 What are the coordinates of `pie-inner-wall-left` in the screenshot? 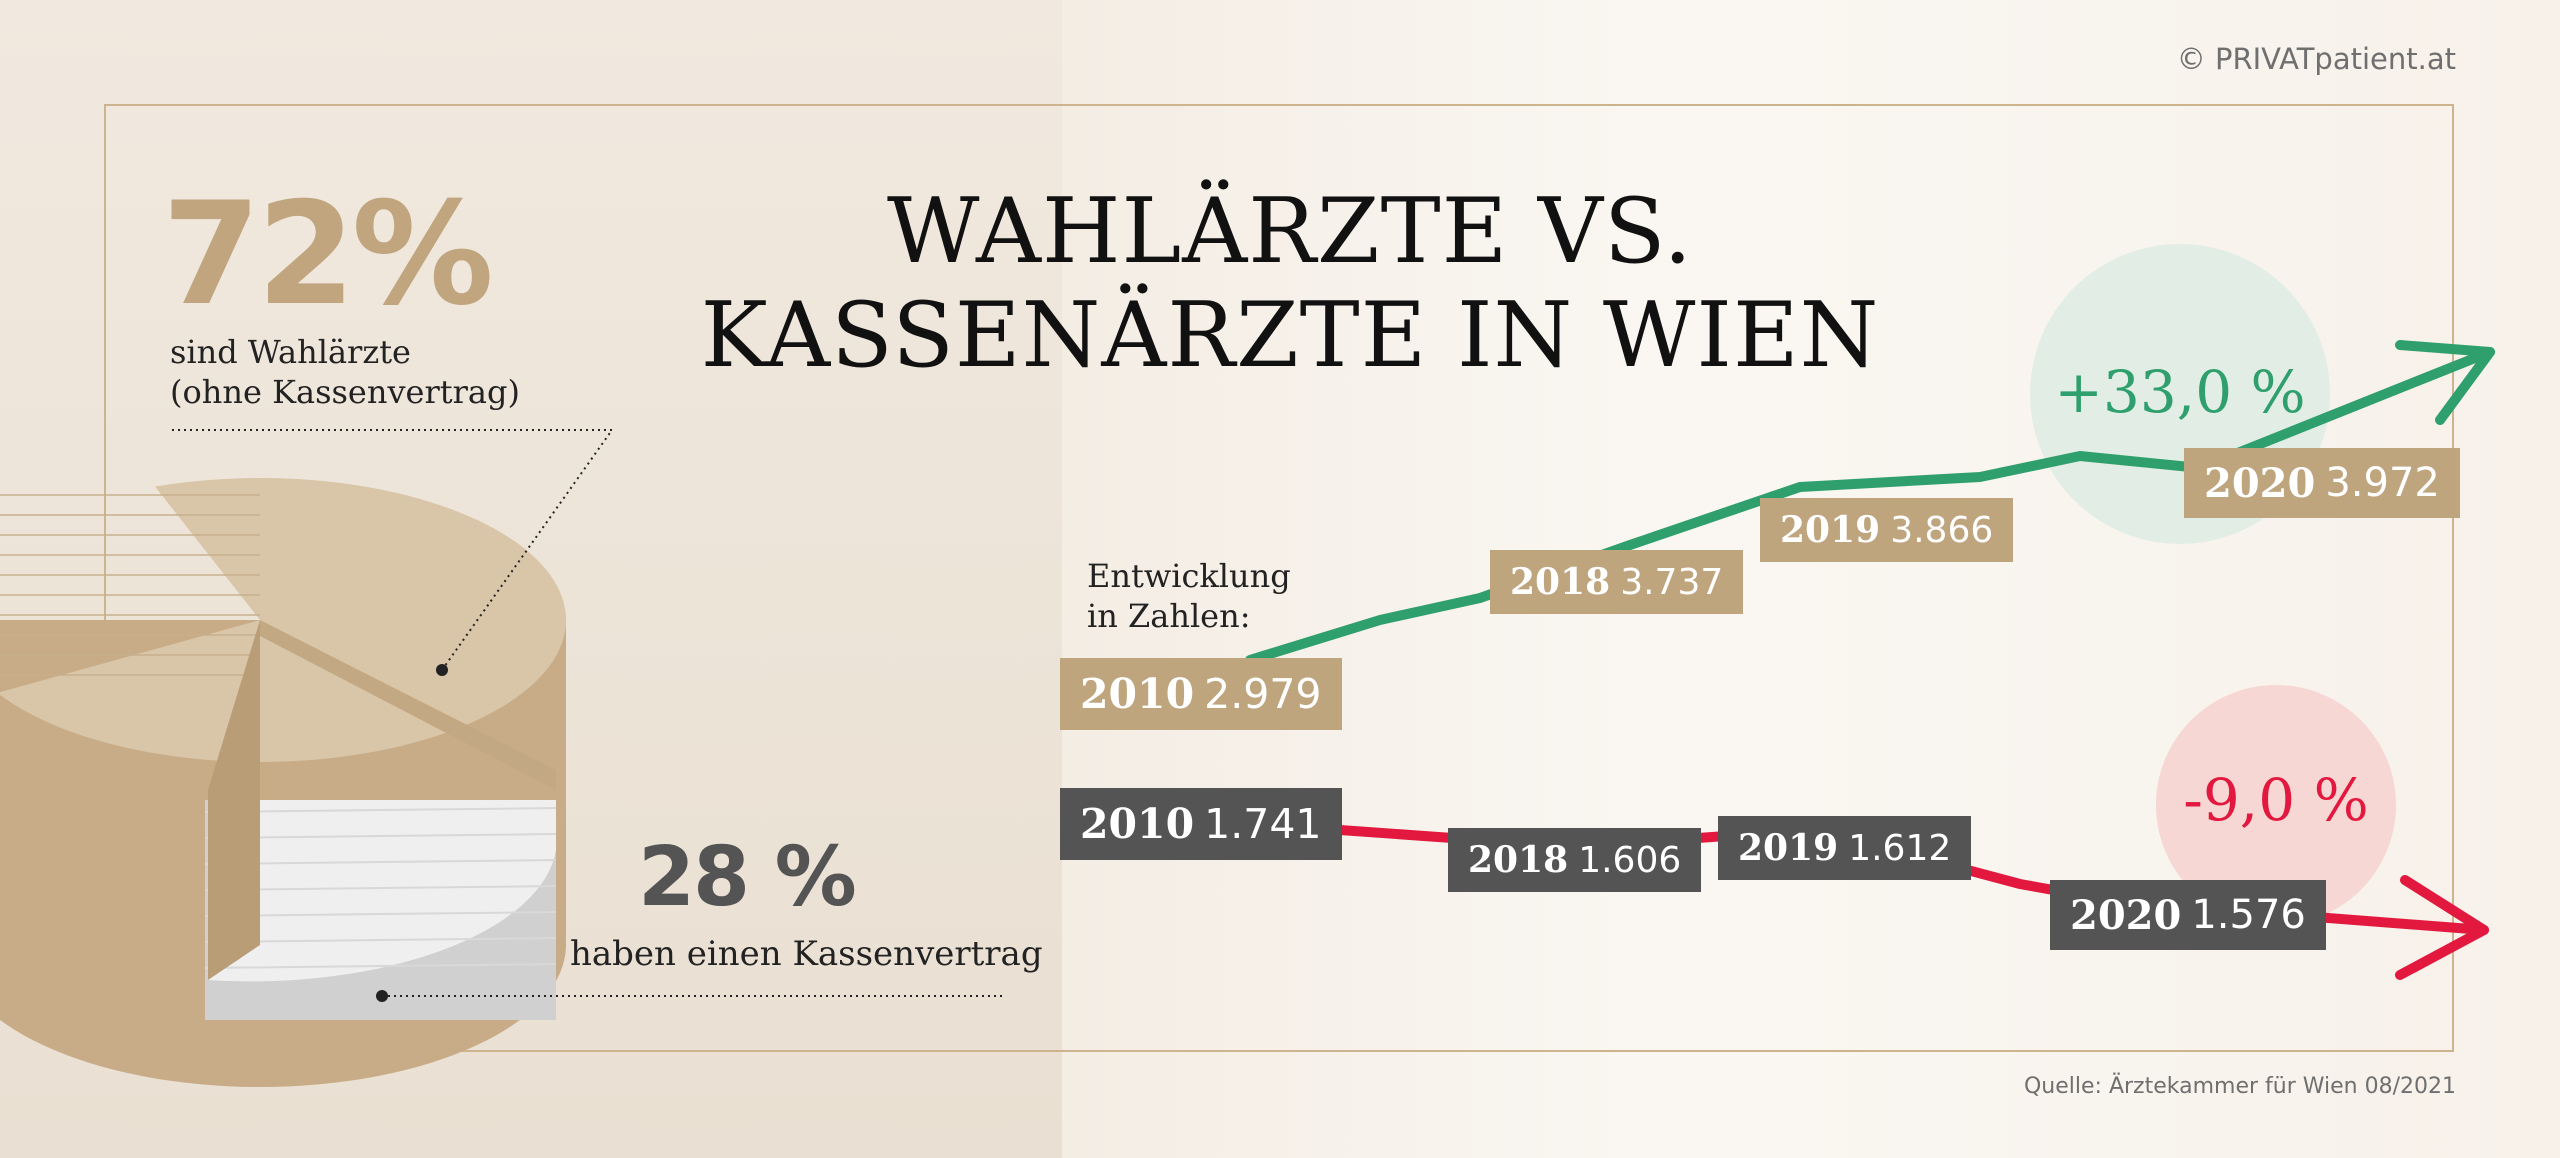 It's located at (234, 800).